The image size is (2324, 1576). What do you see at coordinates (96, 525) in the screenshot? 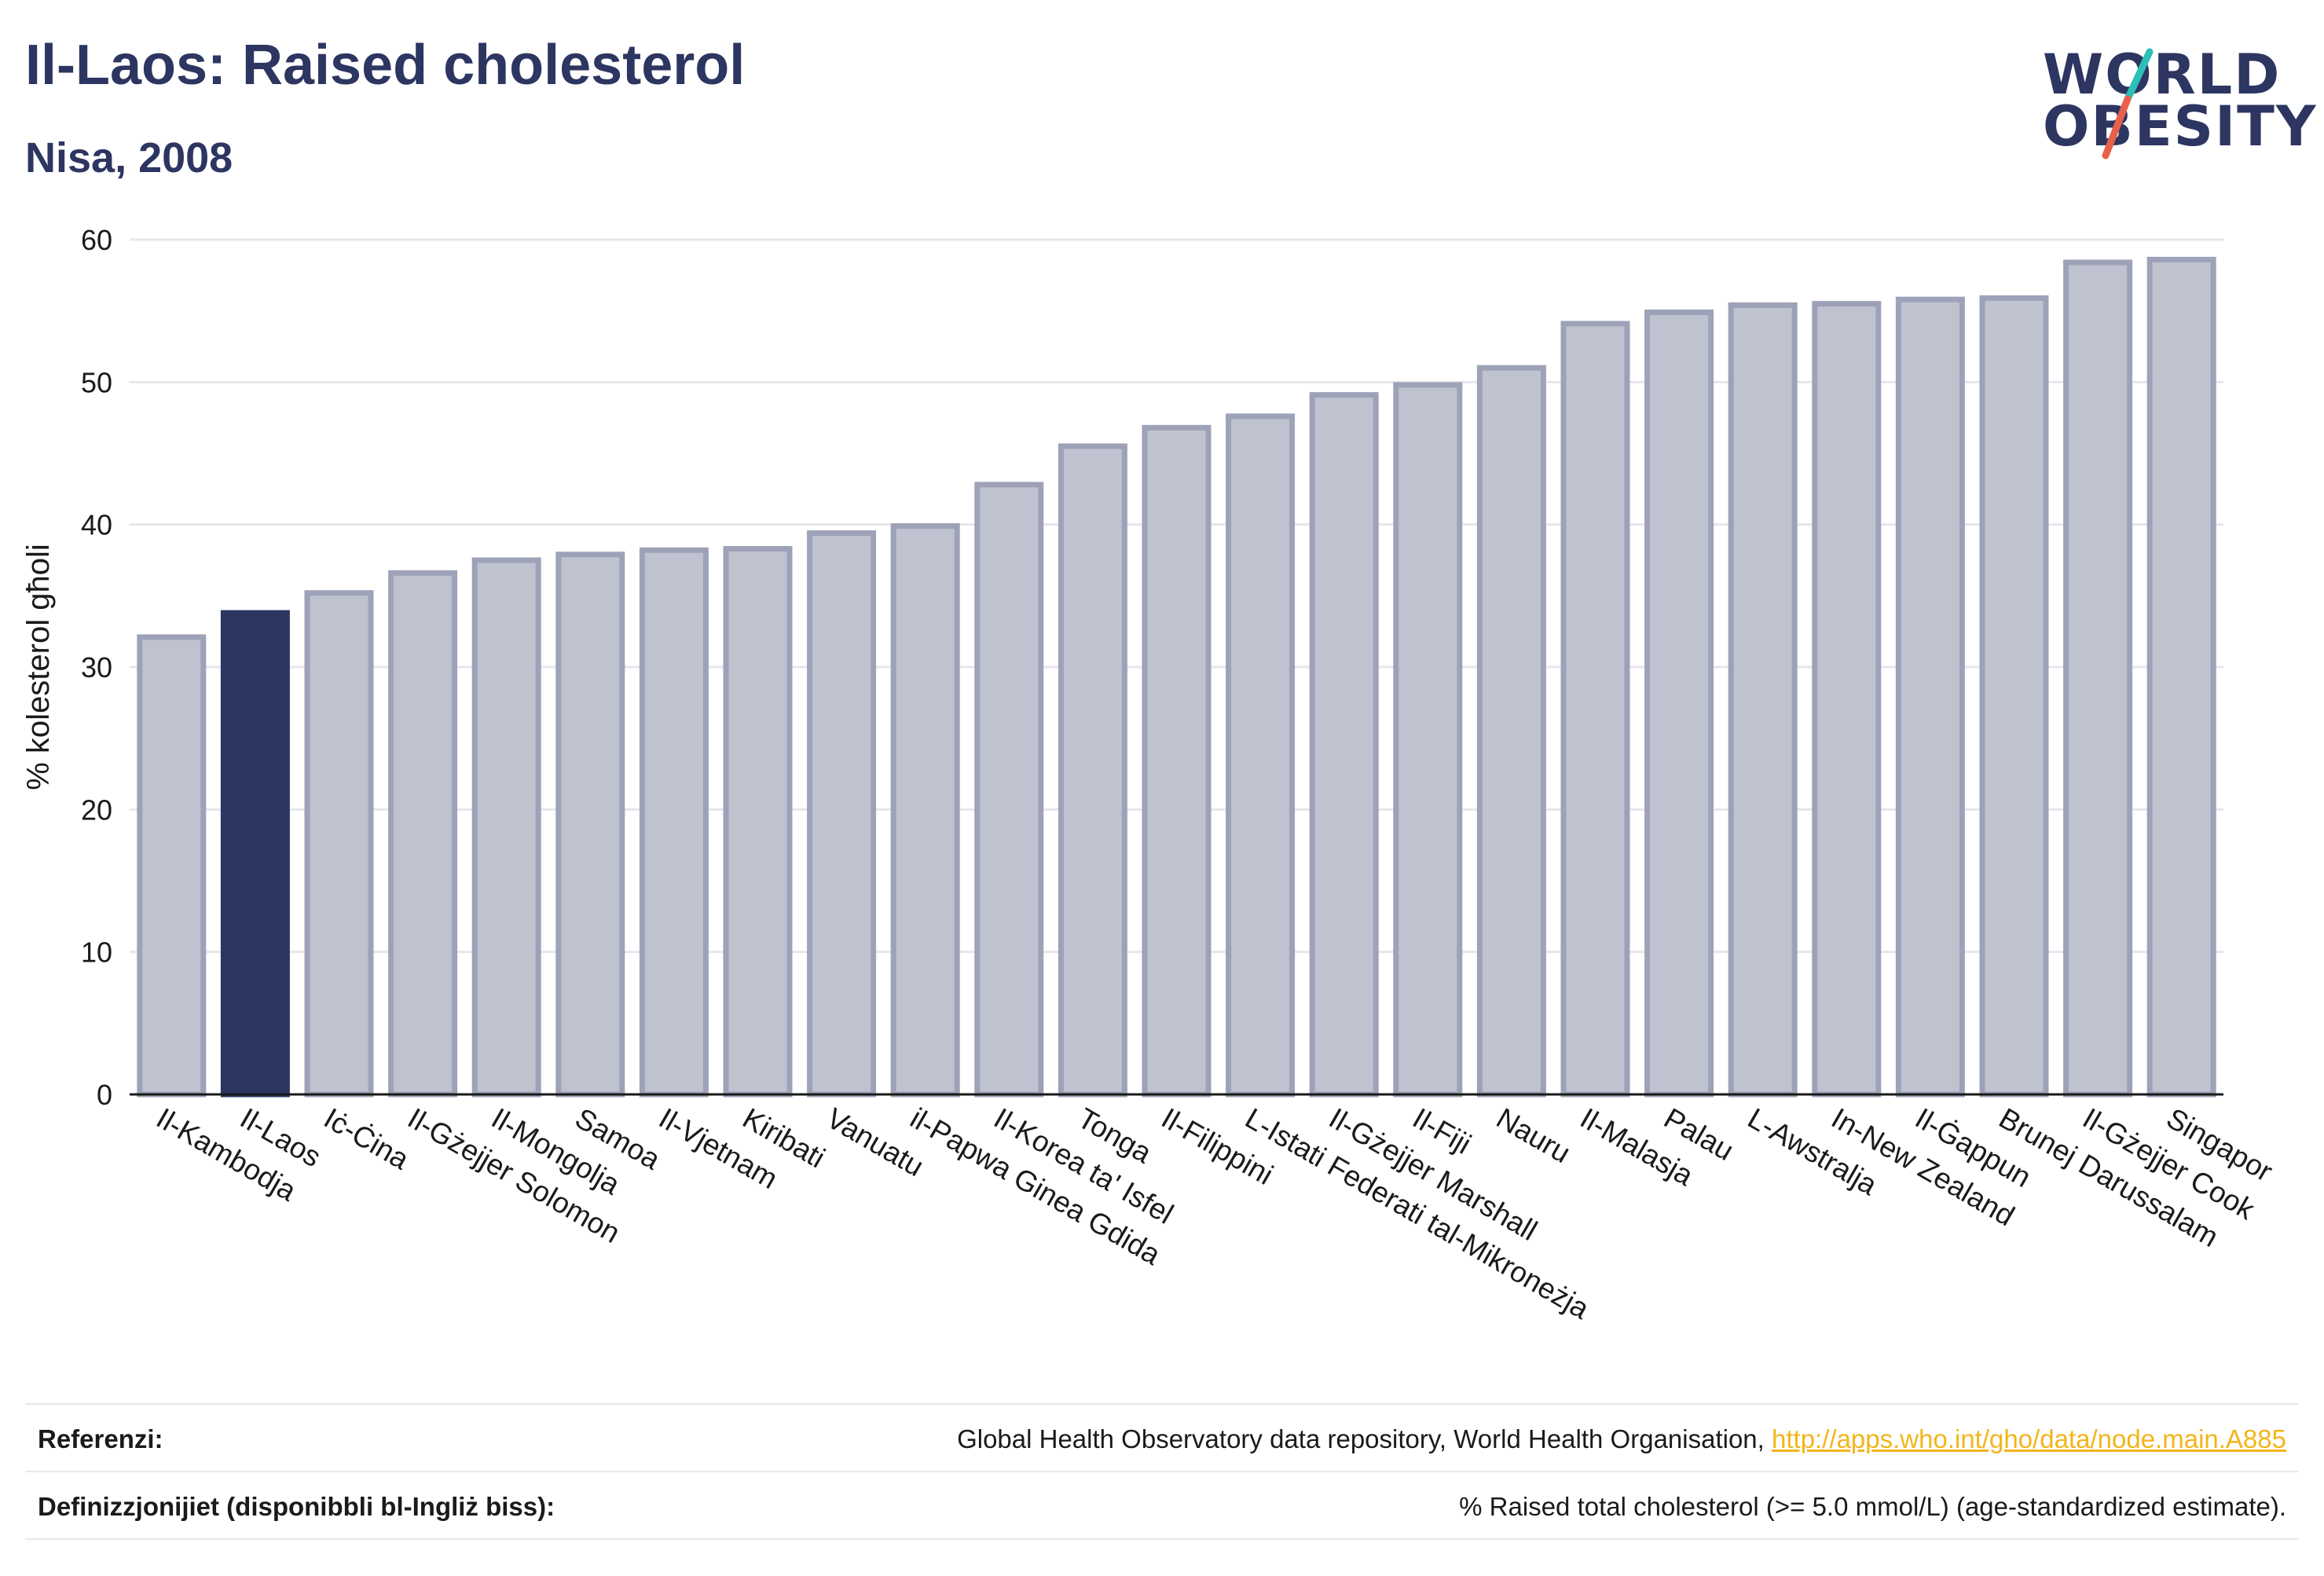
I see `y-tick-label: 40` at bounding box center [96, 525].